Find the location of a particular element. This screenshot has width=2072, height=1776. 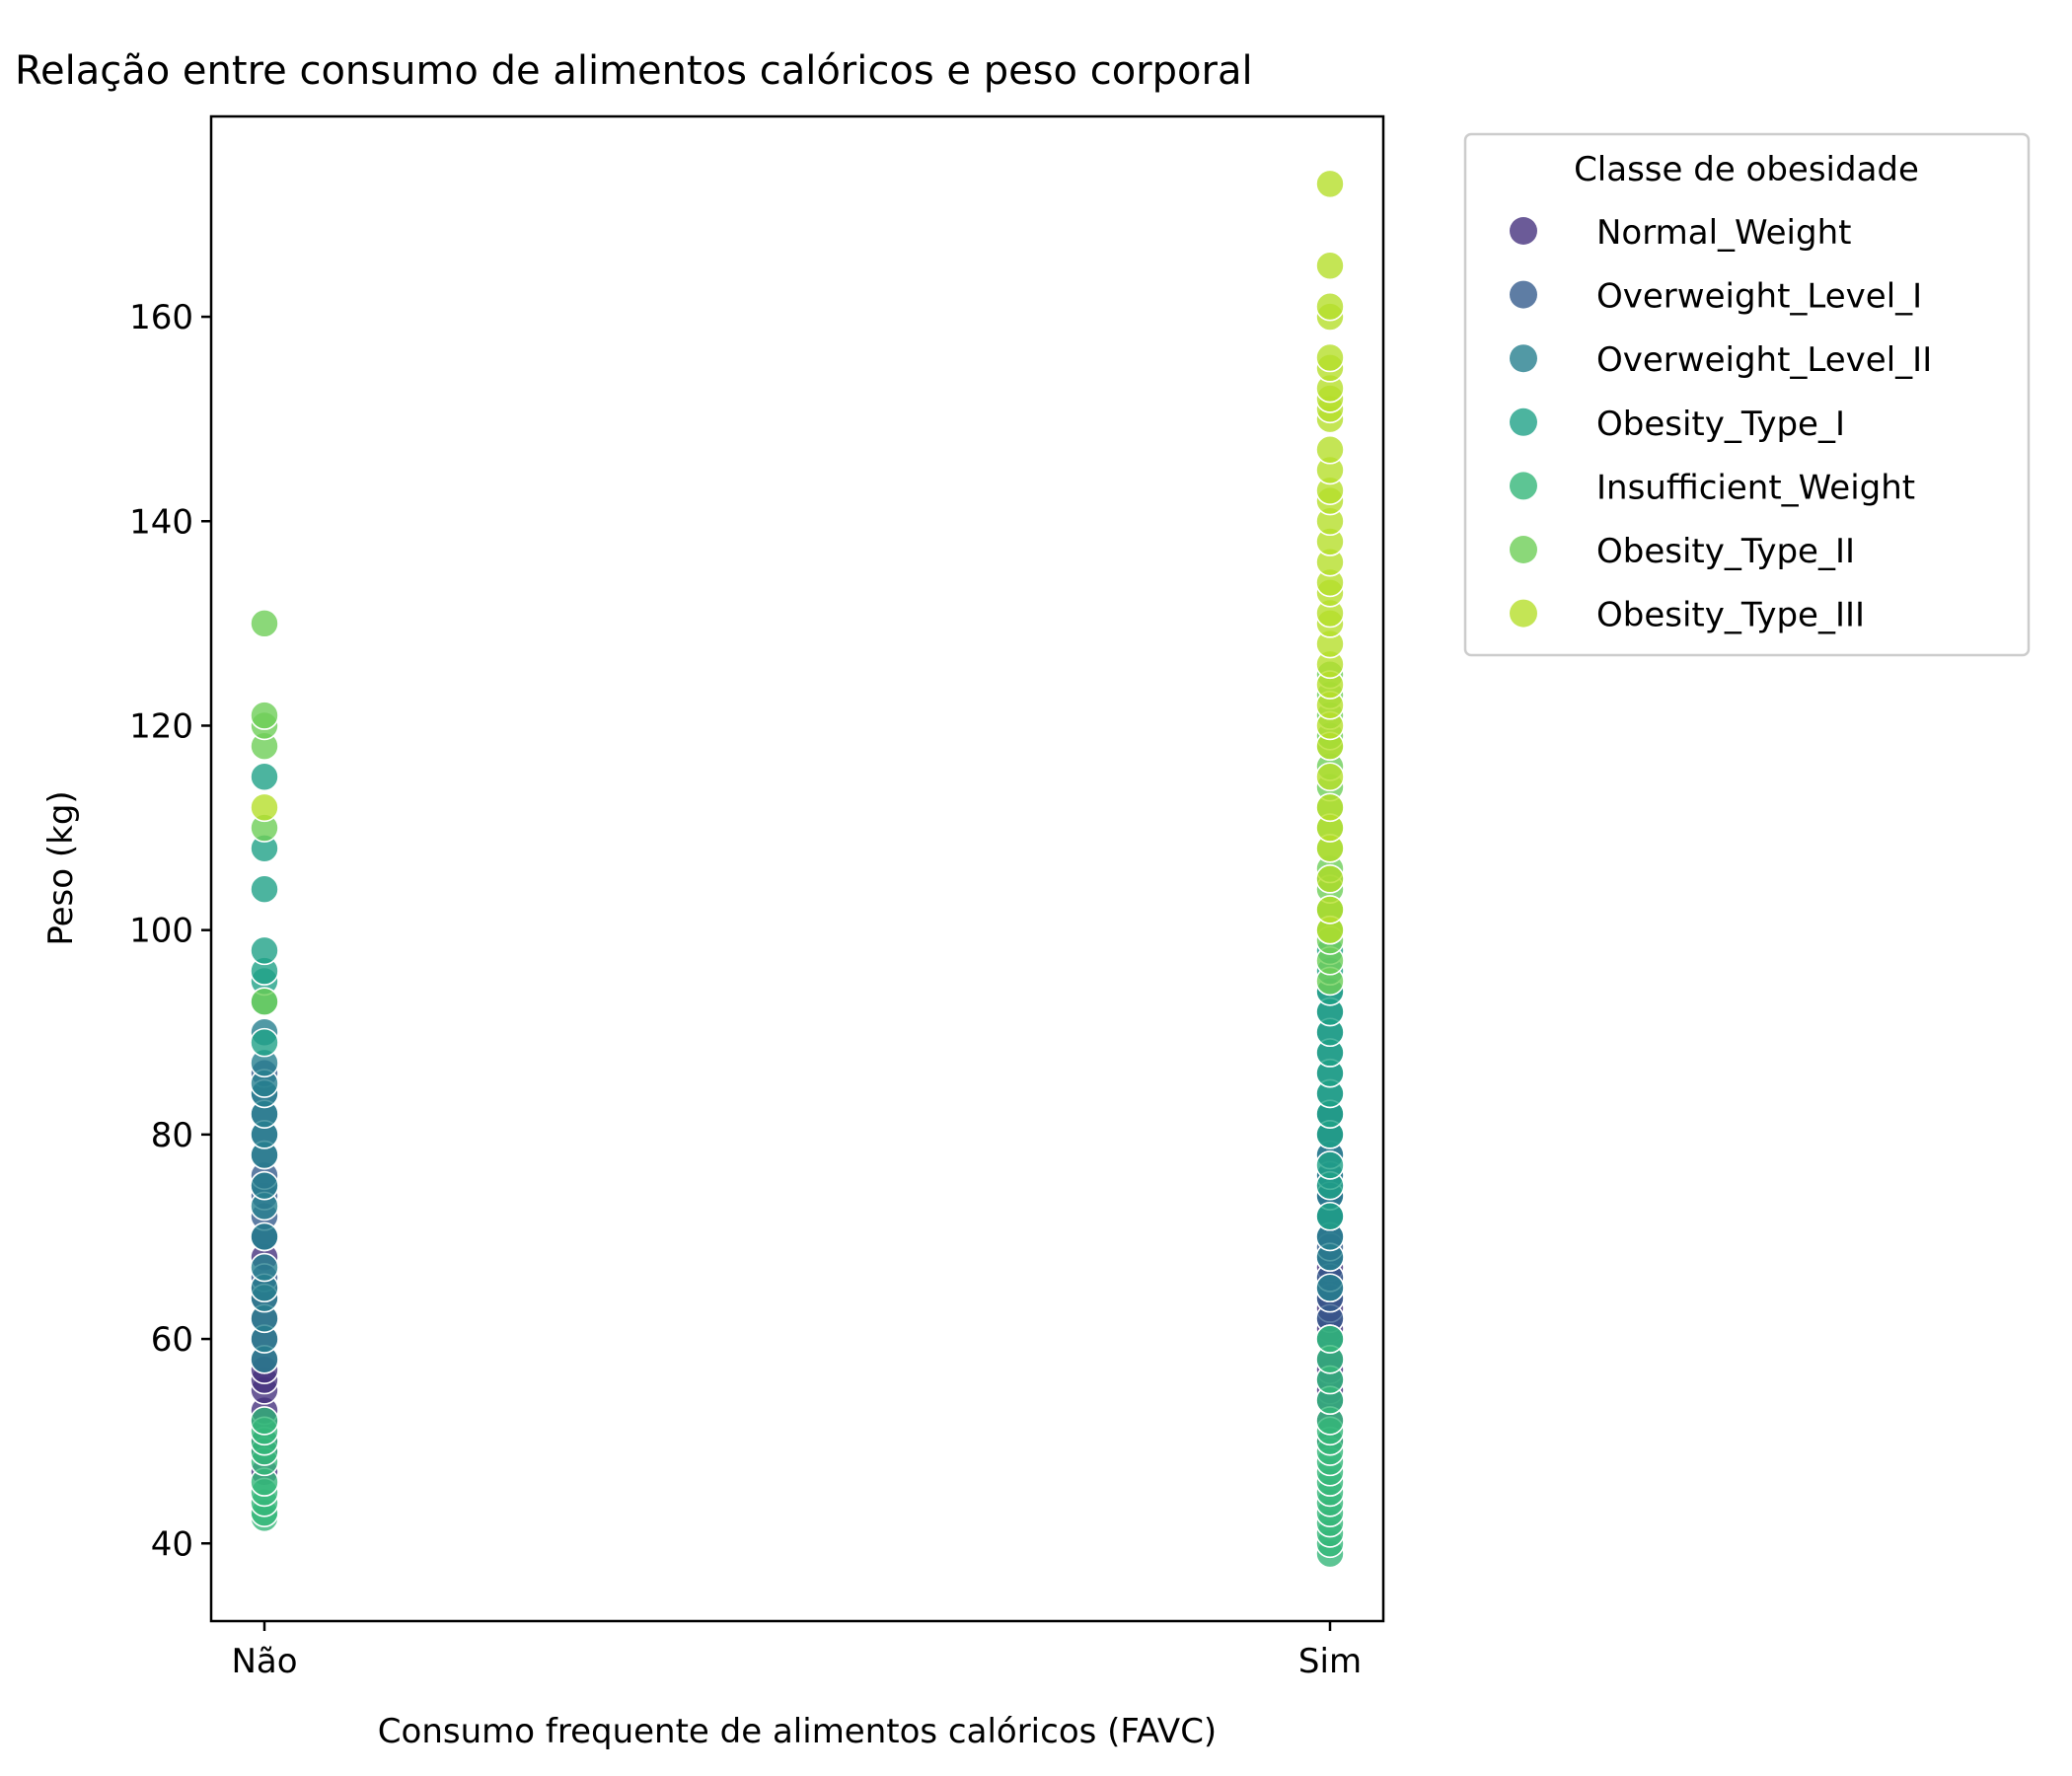

y-axis: 40 60 80 100 120 140 160 is located at coordinates (170, 931).